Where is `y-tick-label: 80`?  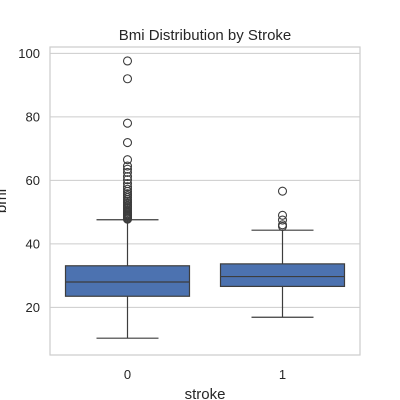
y-tick-label: 80 is located at coordinates (33, 116).